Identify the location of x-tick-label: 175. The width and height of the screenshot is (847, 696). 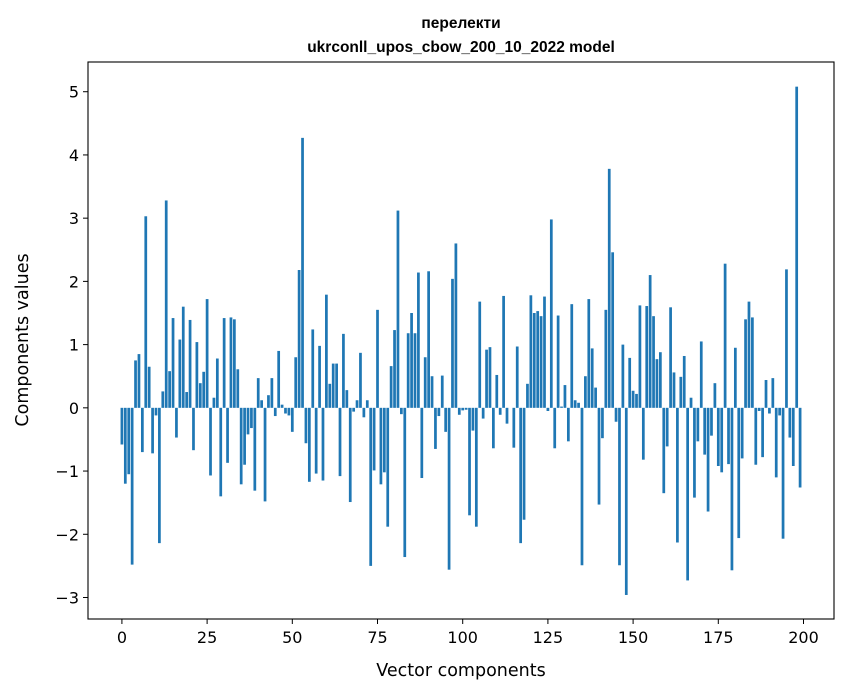
(718, 637).